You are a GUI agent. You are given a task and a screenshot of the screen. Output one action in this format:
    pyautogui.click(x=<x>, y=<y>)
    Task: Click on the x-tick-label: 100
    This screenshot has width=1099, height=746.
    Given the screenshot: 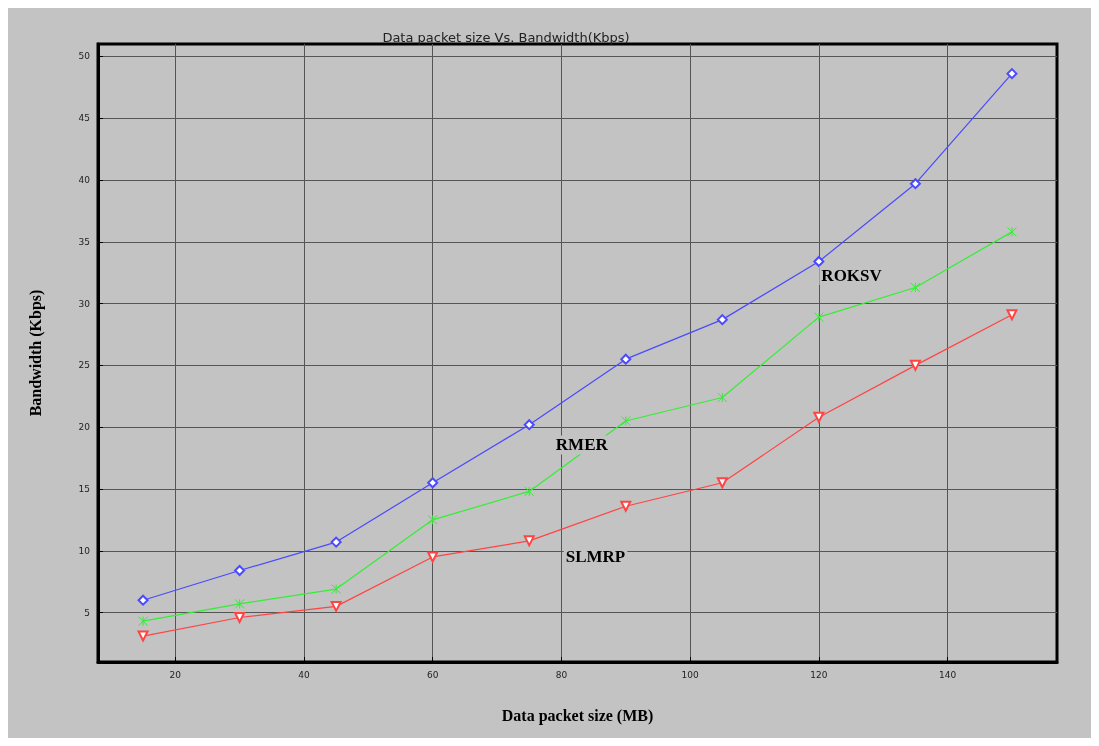 What is the action you would take?
    pyautogui.click(x=690, y=674)
    